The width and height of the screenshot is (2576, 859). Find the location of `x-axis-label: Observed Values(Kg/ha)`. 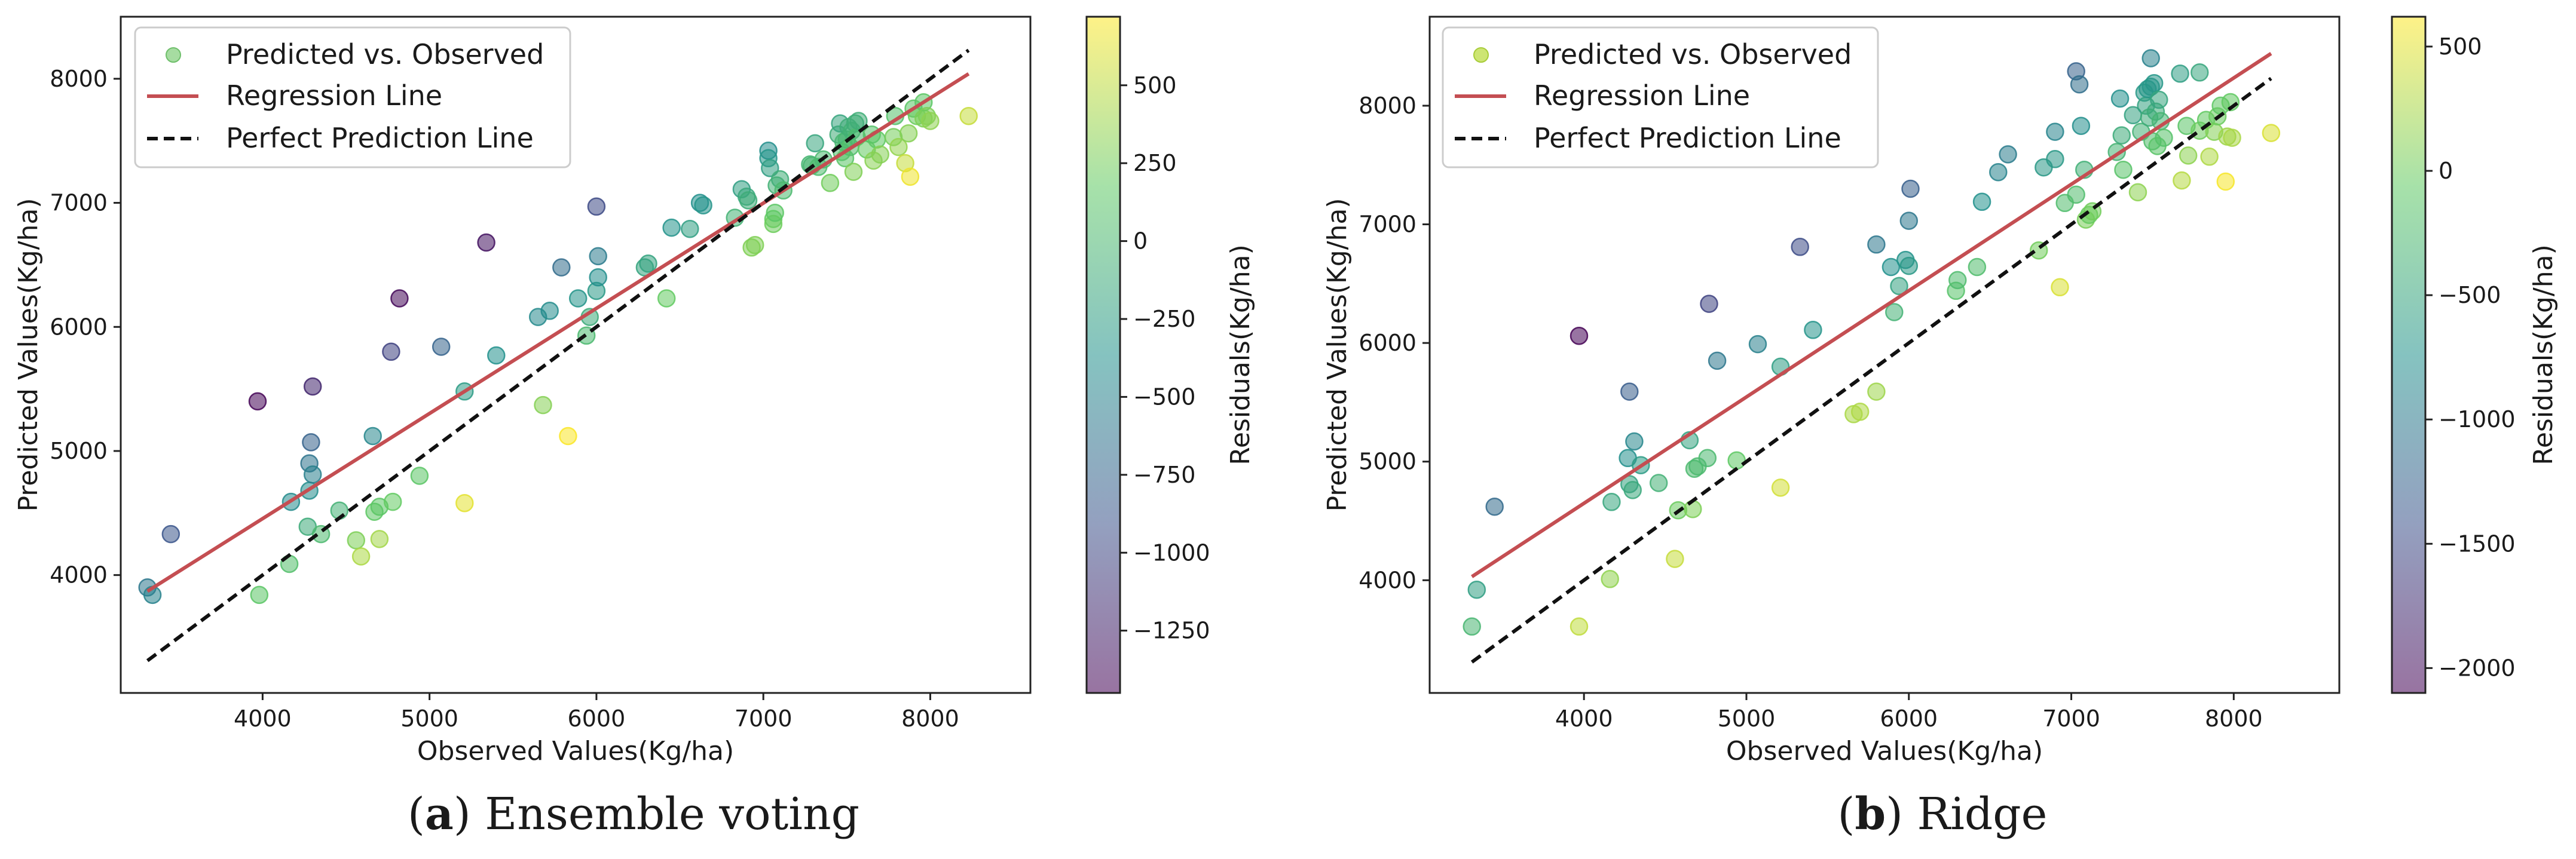

x-axis-label: Observed Values(Kg/ha) is located at coordinates (1884, 751).